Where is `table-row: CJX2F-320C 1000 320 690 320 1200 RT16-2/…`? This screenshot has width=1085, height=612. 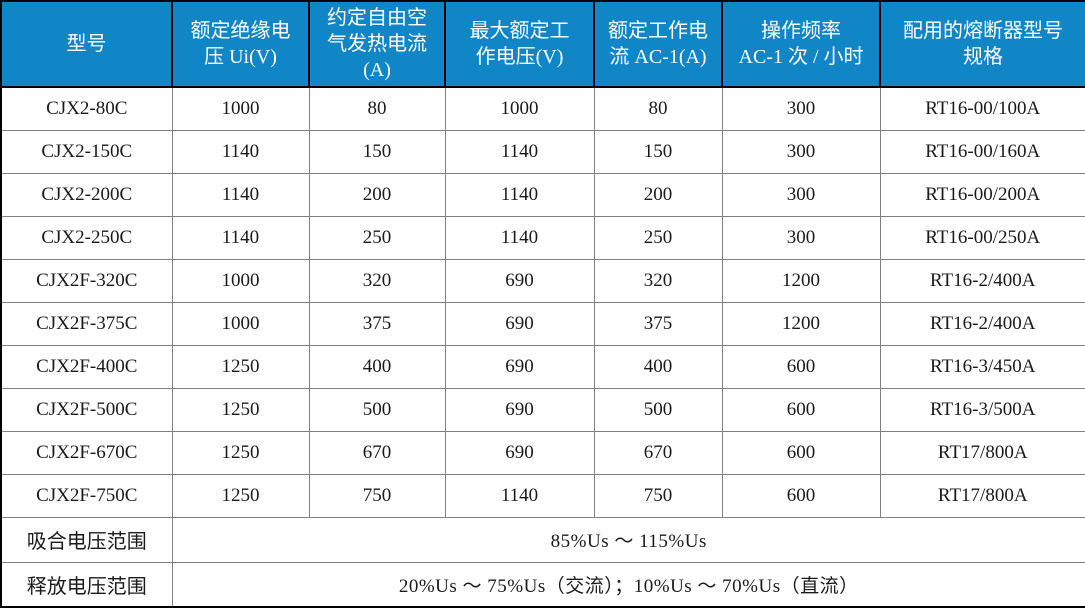
table-row: CJX2F-320C 1000 320 690 320 1200 RT16-2/… is located at coordinates (542, 280).